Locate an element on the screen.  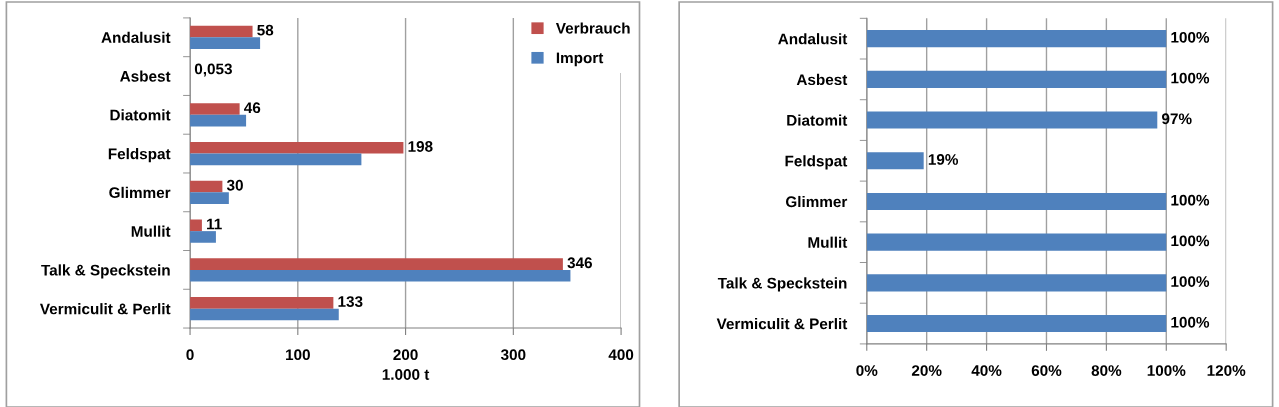
data-label: 19% is located at coordinates (943, 159).